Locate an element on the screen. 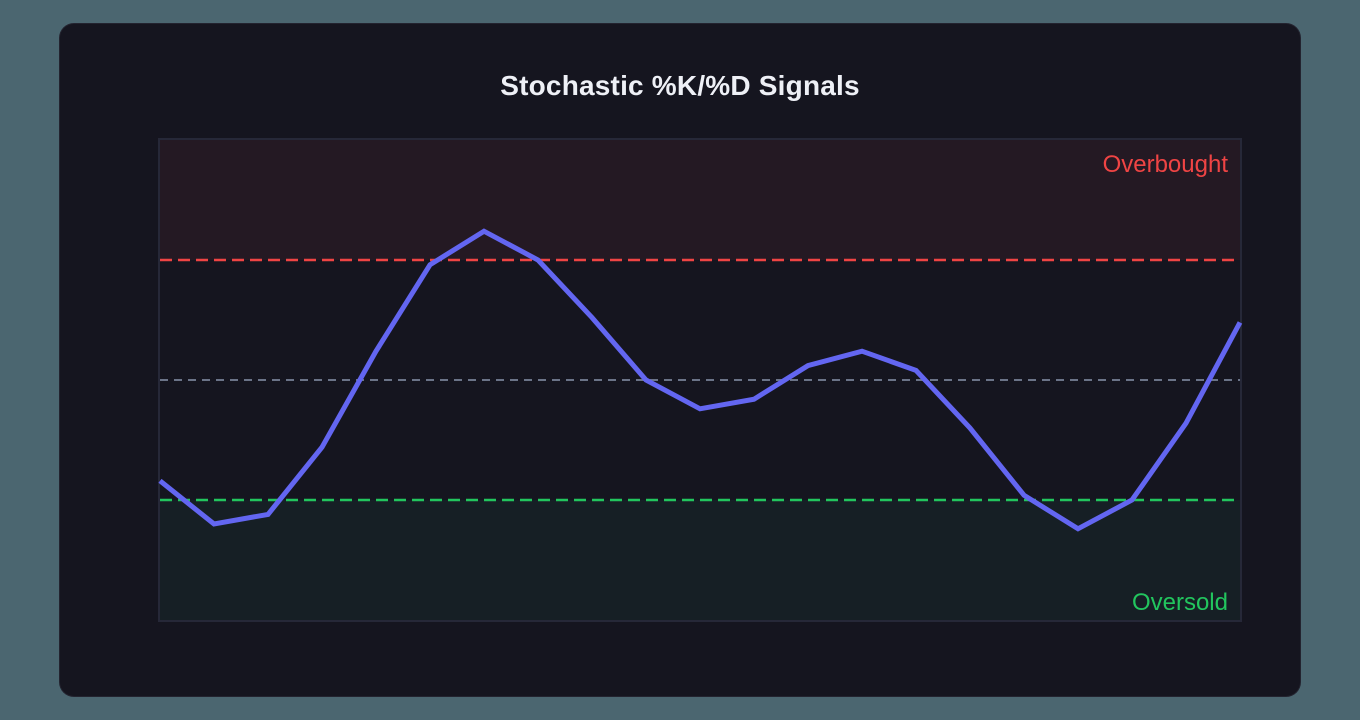 The width and height of the screenshot is (1360, 720). oversold-zone is located at coordinates (700, 560).